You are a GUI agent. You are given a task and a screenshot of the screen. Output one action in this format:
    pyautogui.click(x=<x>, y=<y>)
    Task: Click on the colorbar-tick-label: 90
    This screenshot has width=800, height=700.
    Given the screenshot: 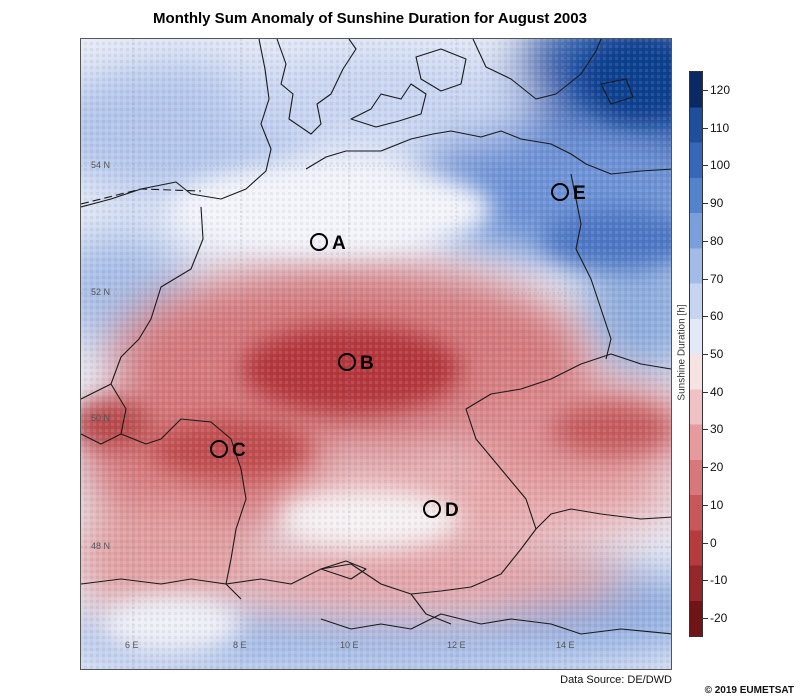 What is the action you would take?
    pyautogui.click(x=717, y=203)
    